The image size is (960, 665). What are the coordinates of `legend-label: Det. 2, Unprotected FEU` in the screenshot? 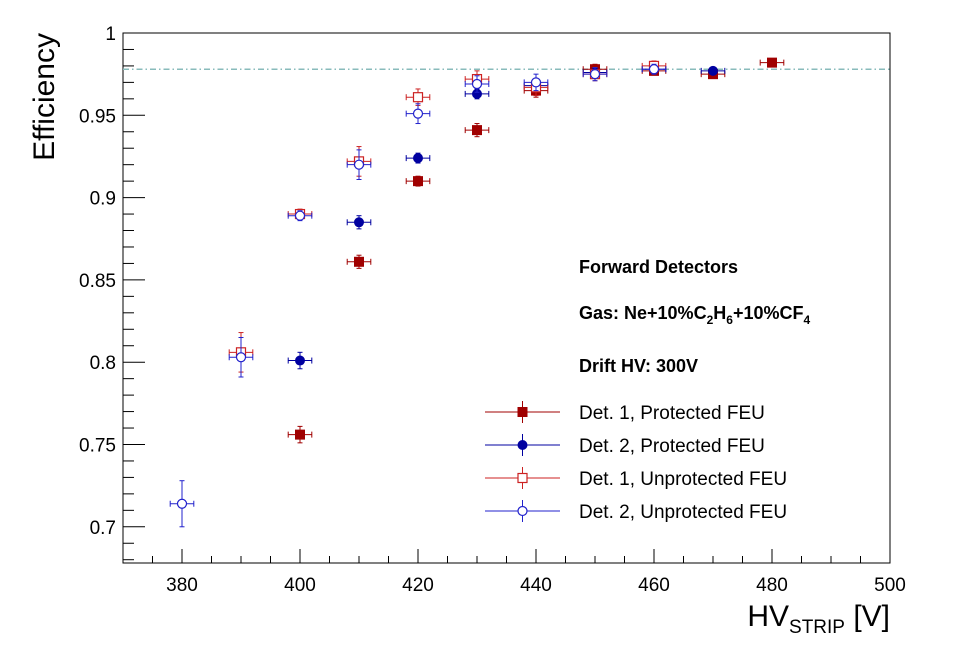 It's located at (683, 512).